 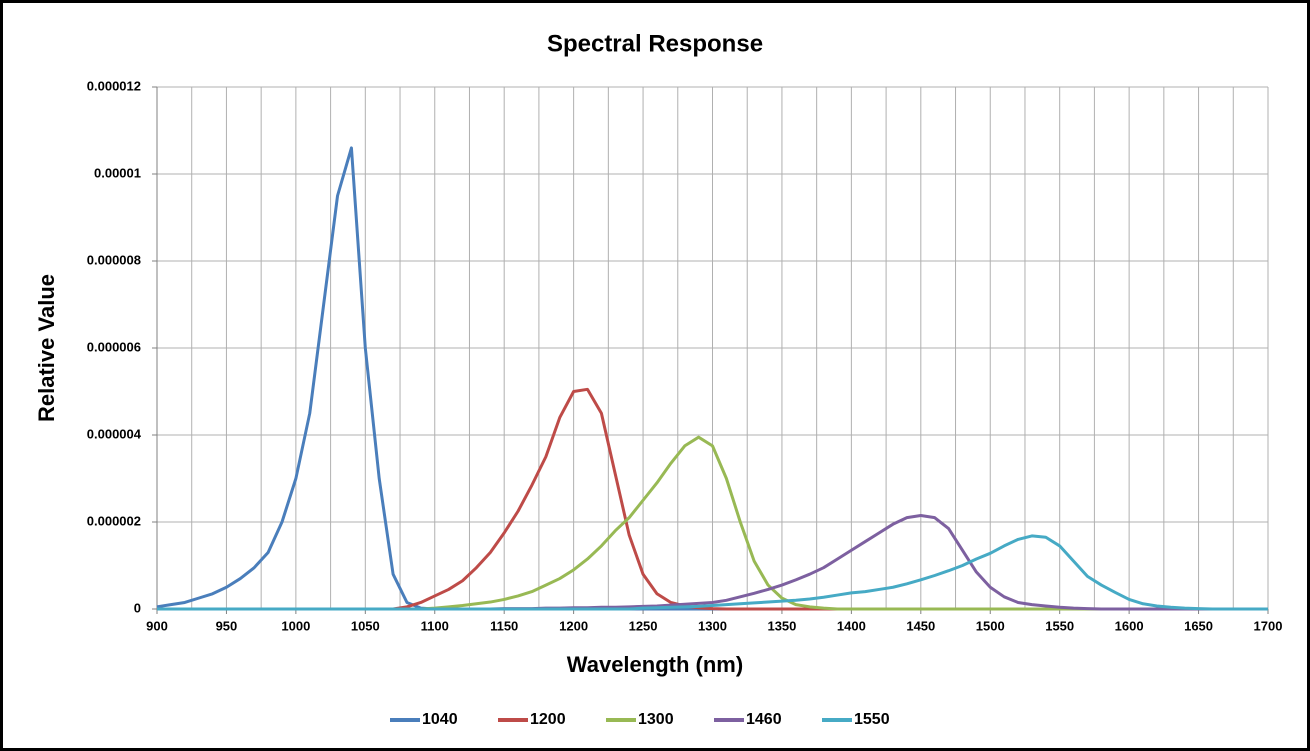 What do you see at coordinates (920, 625) in the screenshot?
I see `x-tick-label: 1450` at bounding box center [920, 625].